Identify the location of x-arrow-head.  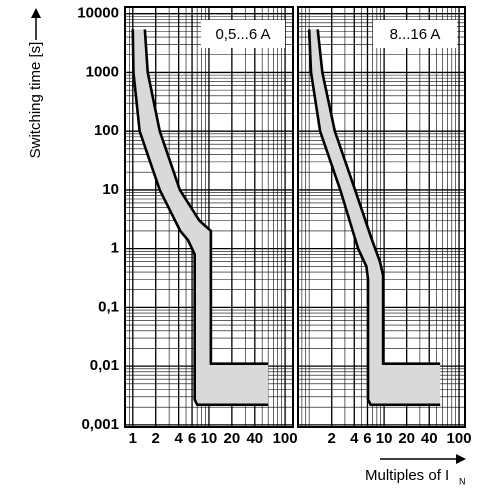
(461, 459).